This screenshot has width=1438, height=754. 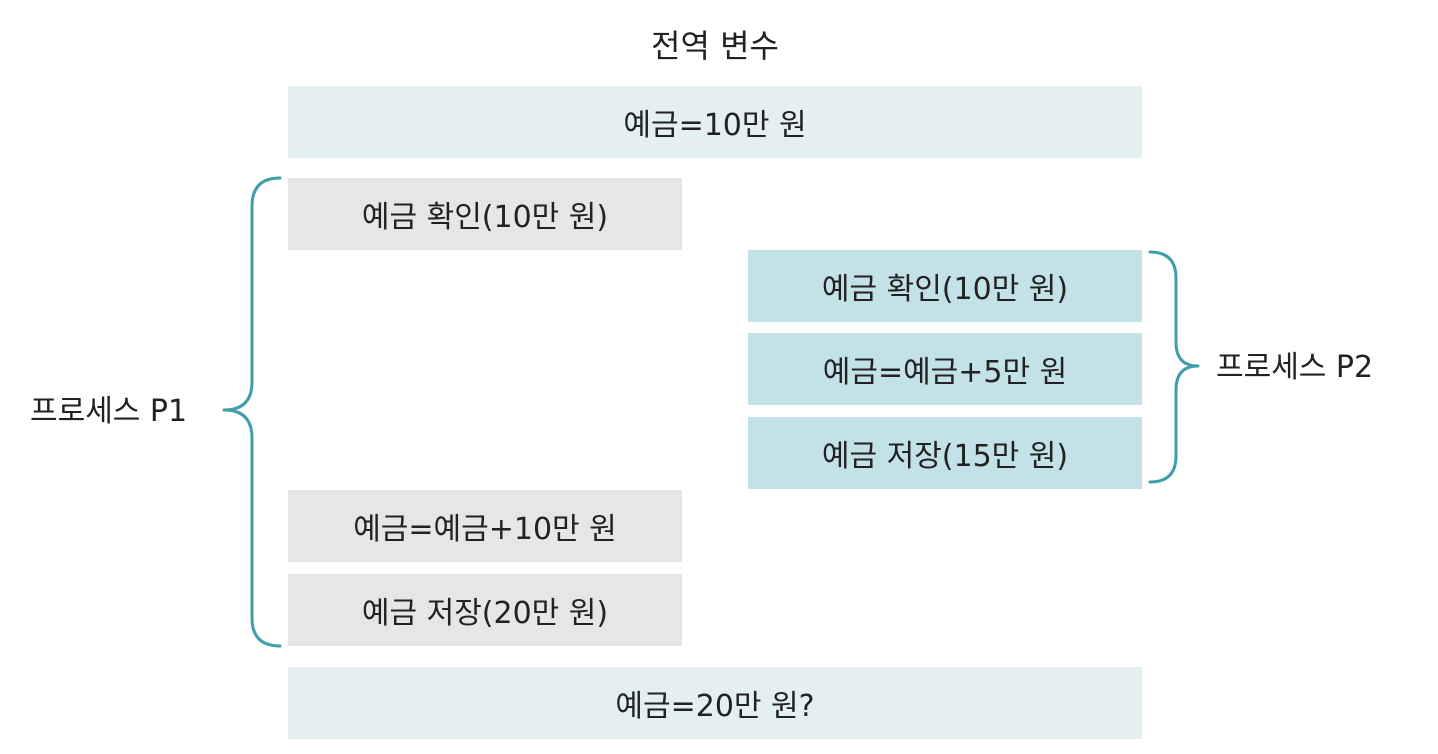 What do you see at coordinates (1295, 367) in the screenshot?
I see `process-p2-label: 프로세스 P2` at bounding box center [1295, 367].